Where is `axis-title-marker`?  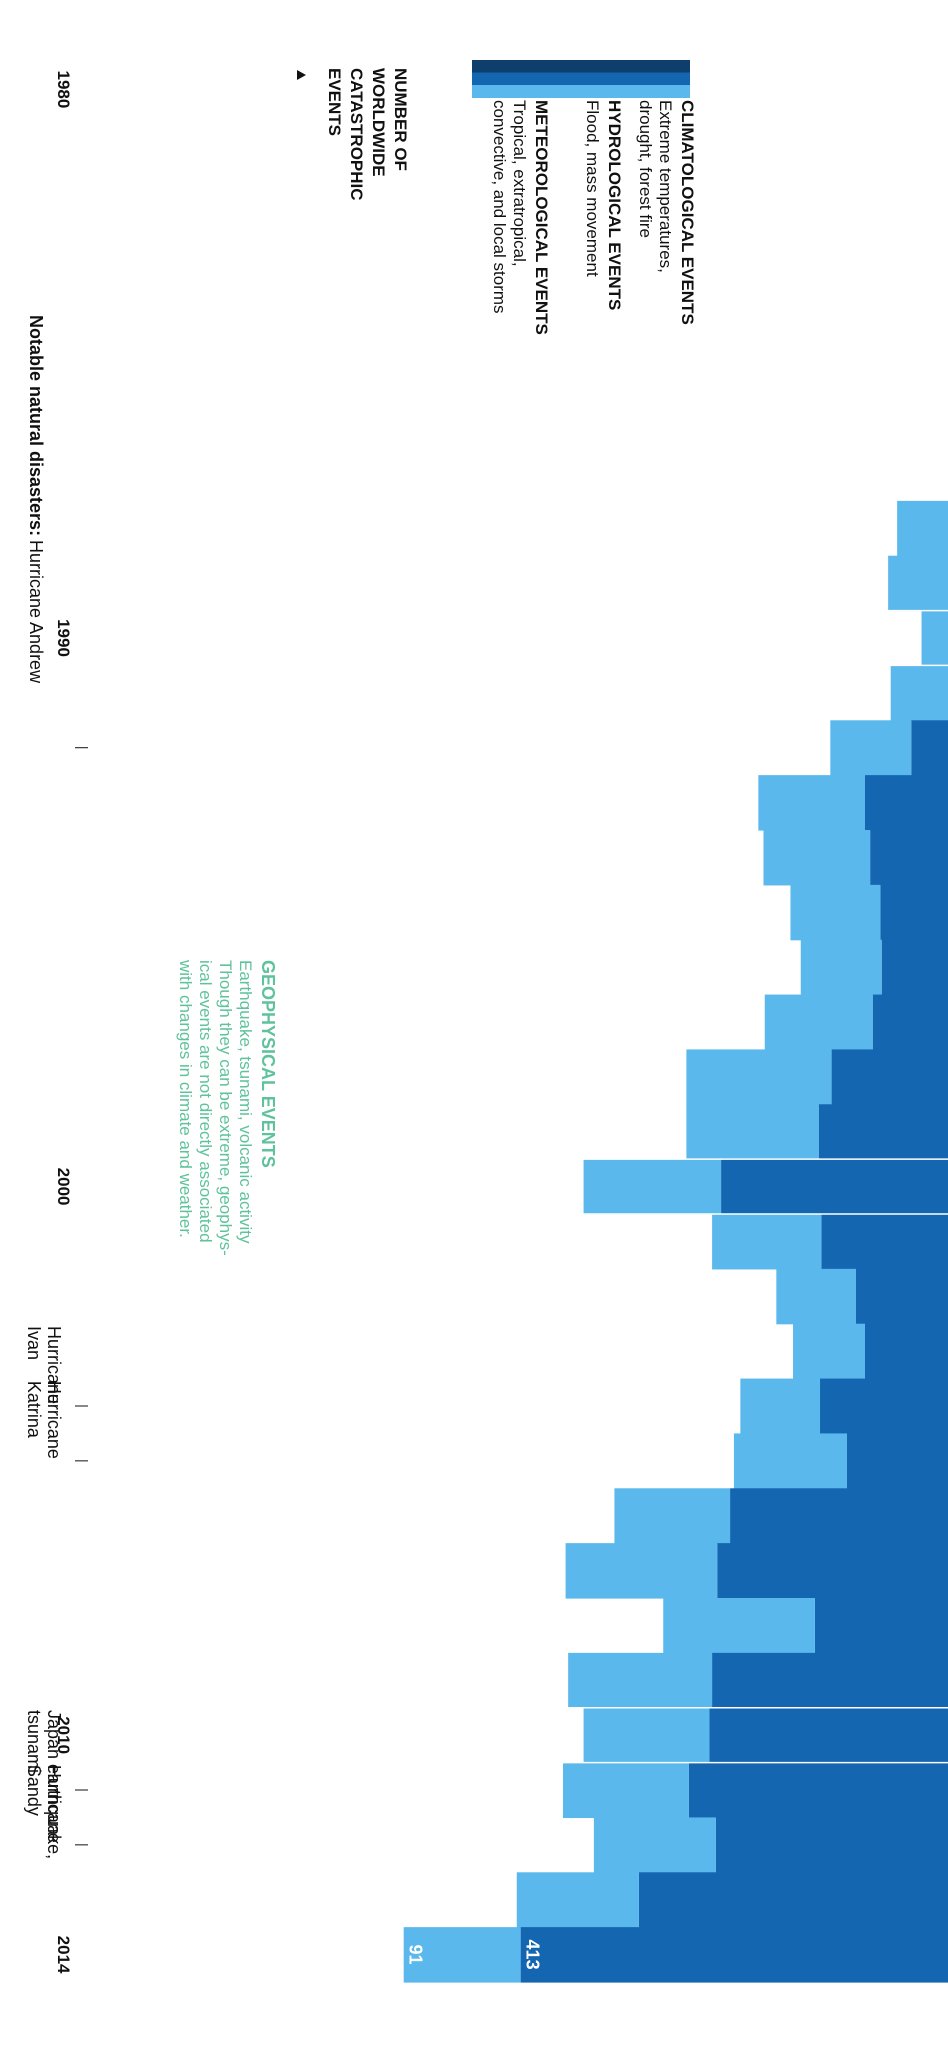
axis-title-marker is located at coordinates (301, 75).